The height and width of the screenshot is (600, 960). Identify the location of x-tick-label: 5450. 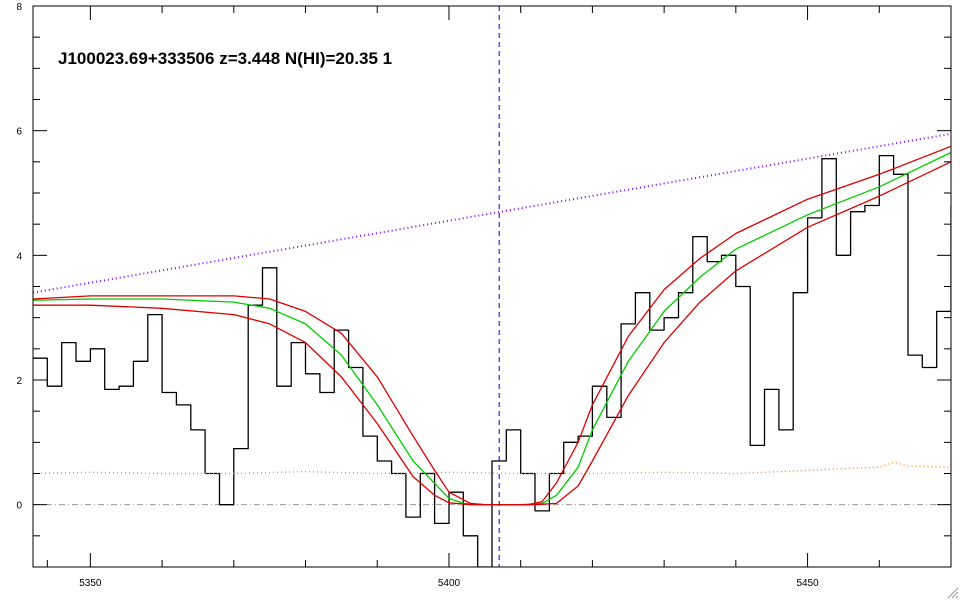
(807, 583).